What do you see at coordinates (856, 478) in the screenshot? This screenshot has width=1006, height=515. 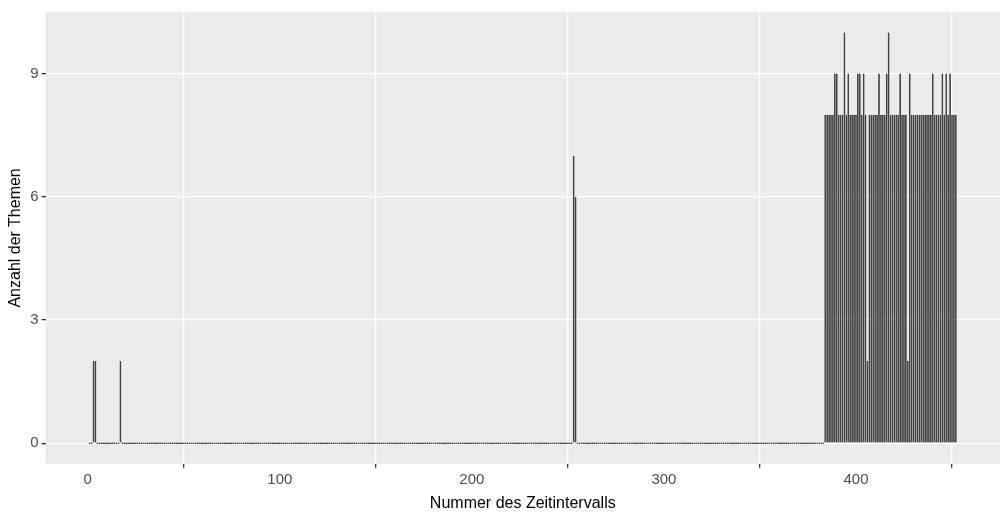 I see `x-tick-label: 400` at bounding box center [856, 478].